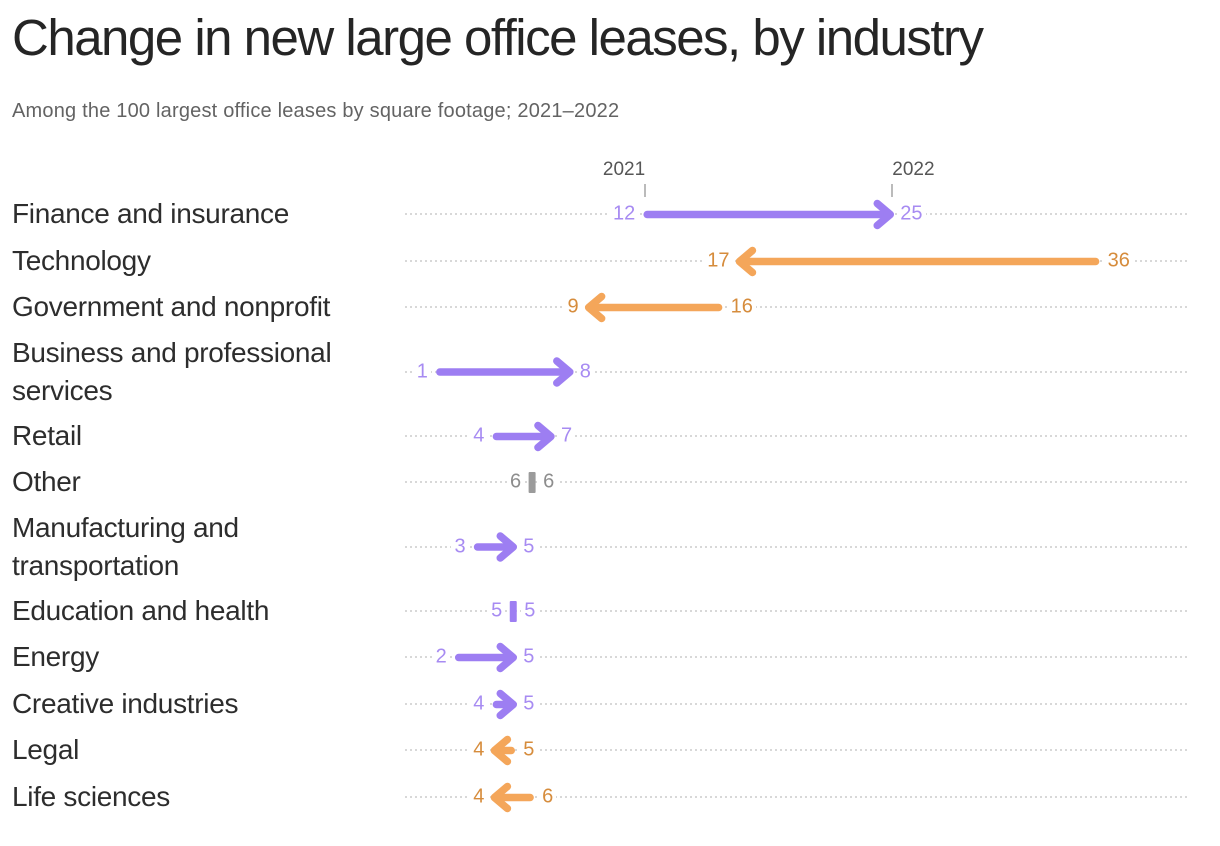  I want to click on value-left: 1, so click(422, 371).